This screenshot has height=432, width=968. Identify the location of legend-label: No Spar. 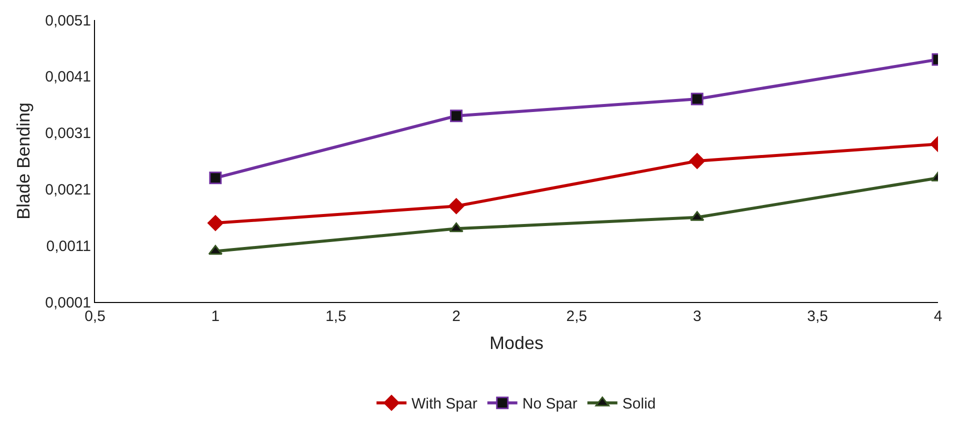
(550, 404).